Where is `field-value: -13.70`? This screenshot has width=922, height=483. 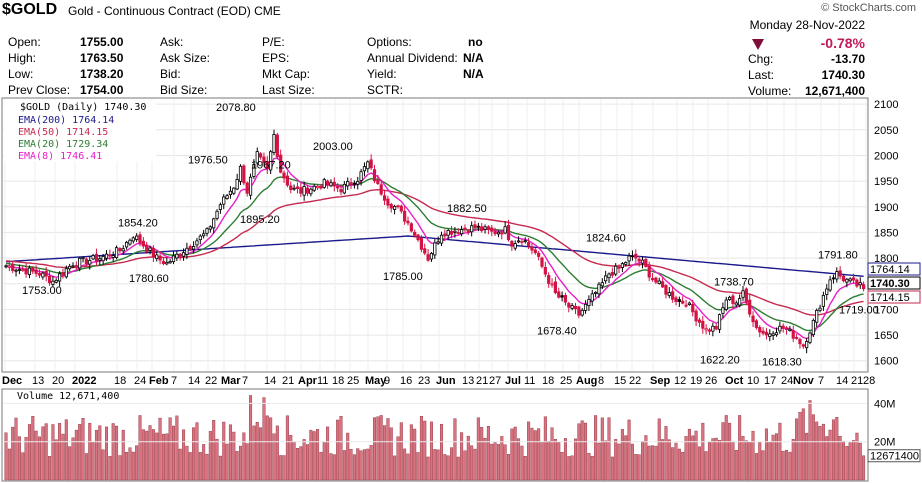 field-value: -13.70 is located at coordinates (847, 59).